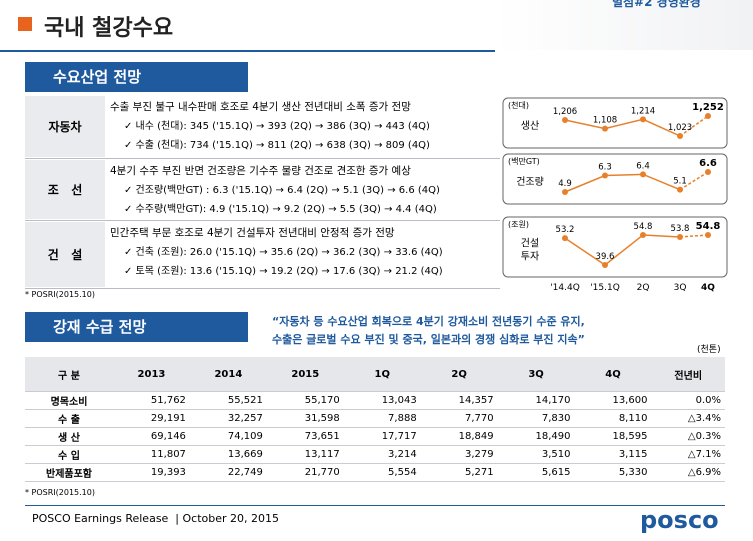  I want to click on header-cell: 2013, so click(151, 374).